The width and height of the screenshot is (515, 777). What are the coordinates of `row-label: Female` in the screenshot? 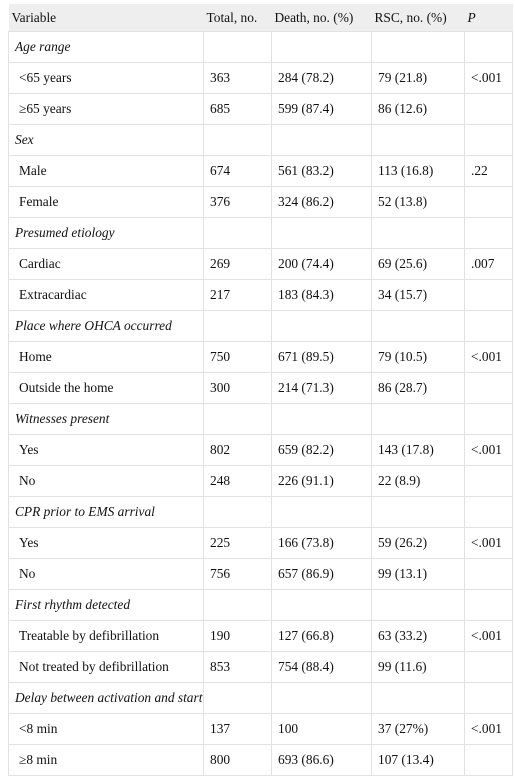 It's located at (106, 202).